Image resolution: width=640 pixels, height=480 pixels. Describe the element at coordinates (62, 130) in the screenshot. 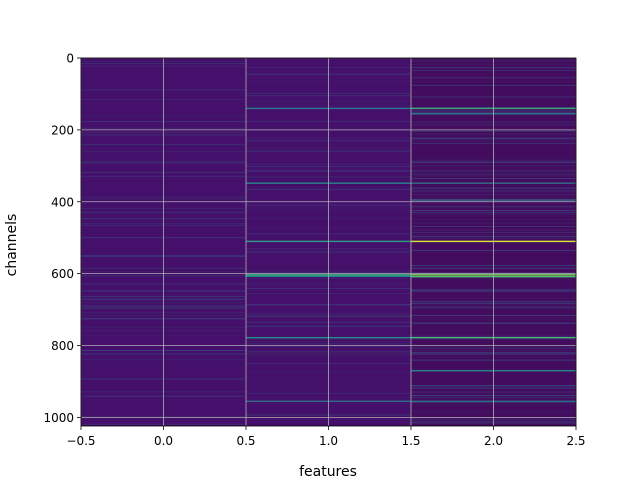

I see `y-tick-label: 200` at that location.